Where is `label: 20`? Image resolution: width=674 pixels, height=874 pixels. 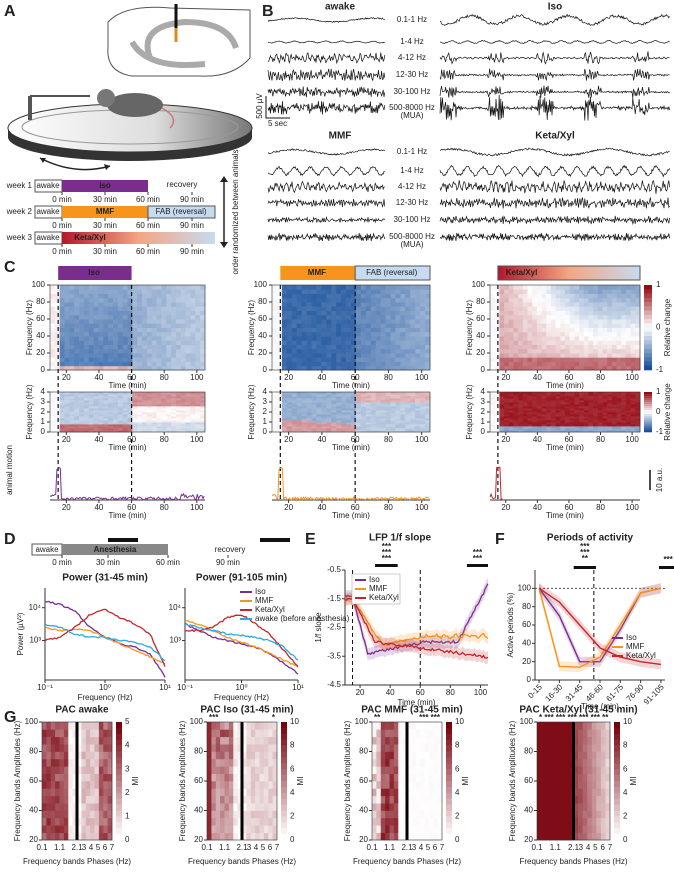
label: 20 is located at coordinates (66, 507).